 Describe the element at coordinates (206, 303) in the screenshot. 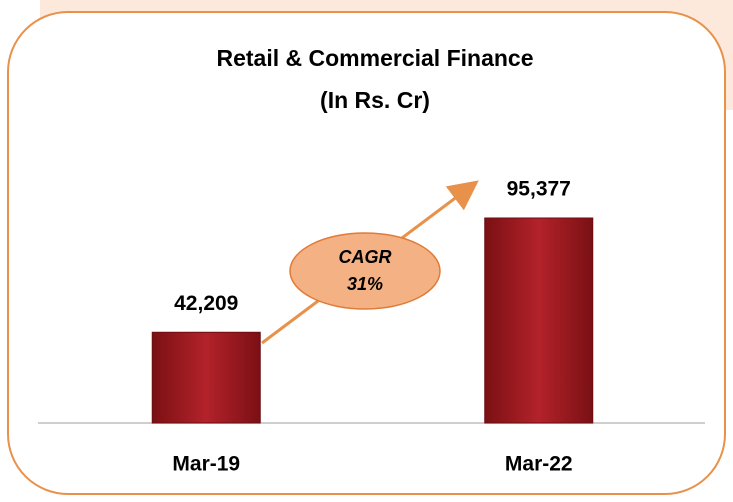

I see `data-label: 42,209` at that location.